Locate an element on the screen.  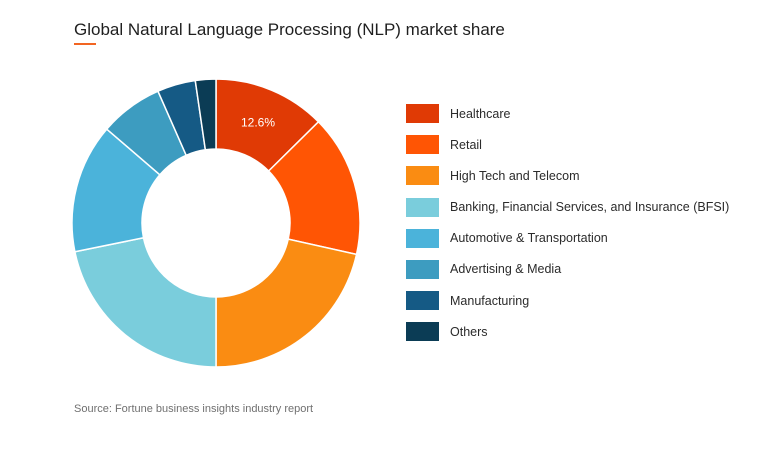
legend-item-8: Others is located at coordinates (586, 332).